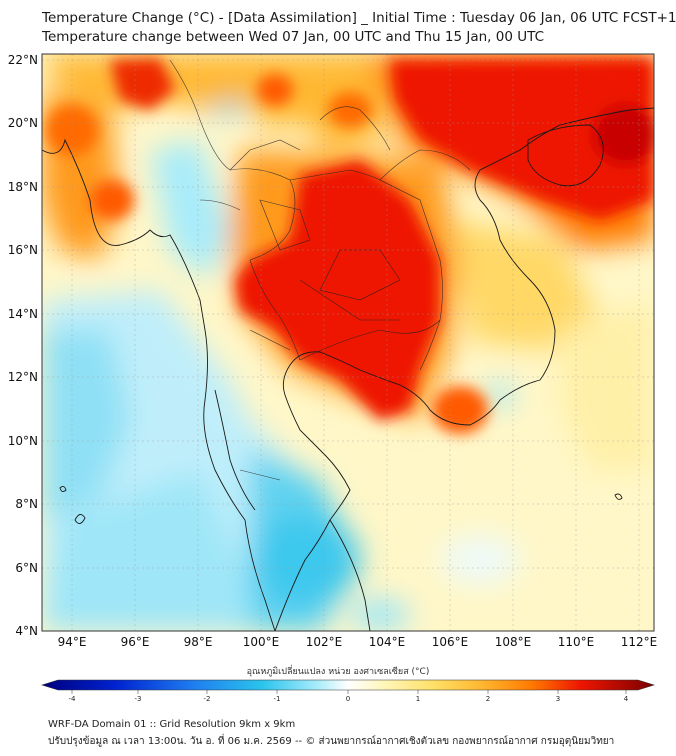  What do you see at coordinates (488, 699) in the screenshot?
I see `colorbar-tick-label: 2` at bounding box center [488, 699].